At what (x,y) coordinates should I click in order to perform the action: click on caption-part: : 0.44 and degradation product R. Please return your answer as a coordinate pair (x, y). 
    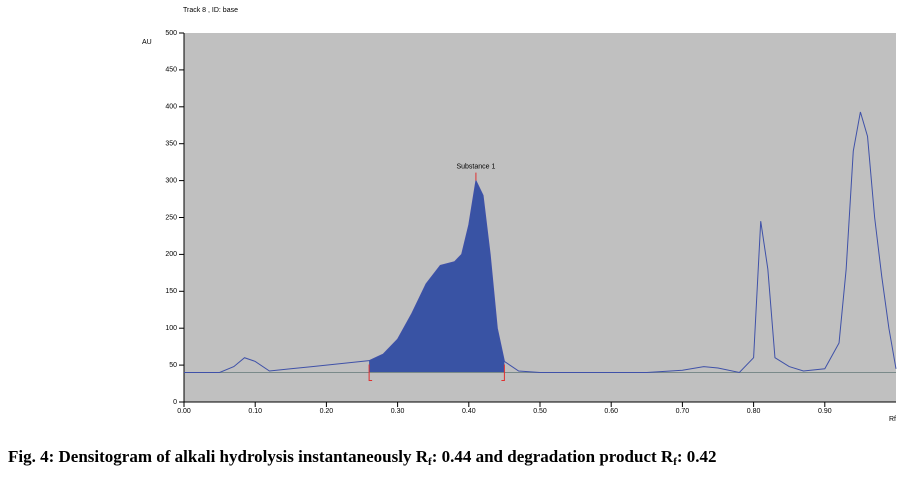
    Looking at the image, I should click on (553, 456).